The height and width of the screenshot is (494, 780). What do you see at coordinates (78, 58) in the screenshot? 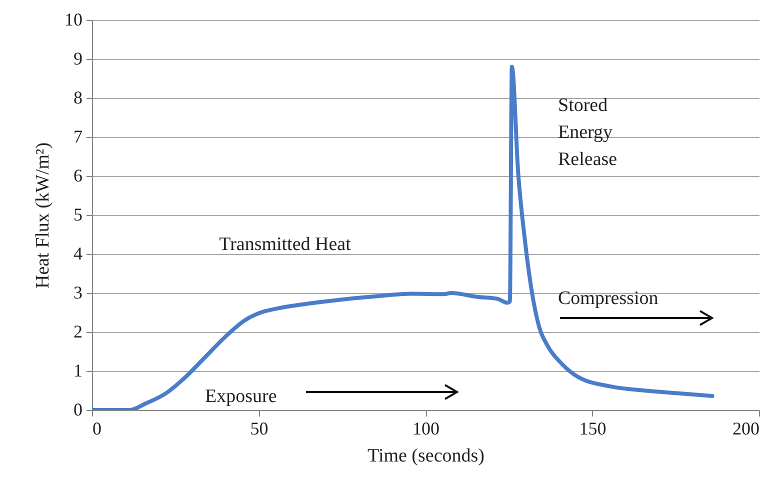
I see `y-tick-label: 9` at bounding box center [78, 58].